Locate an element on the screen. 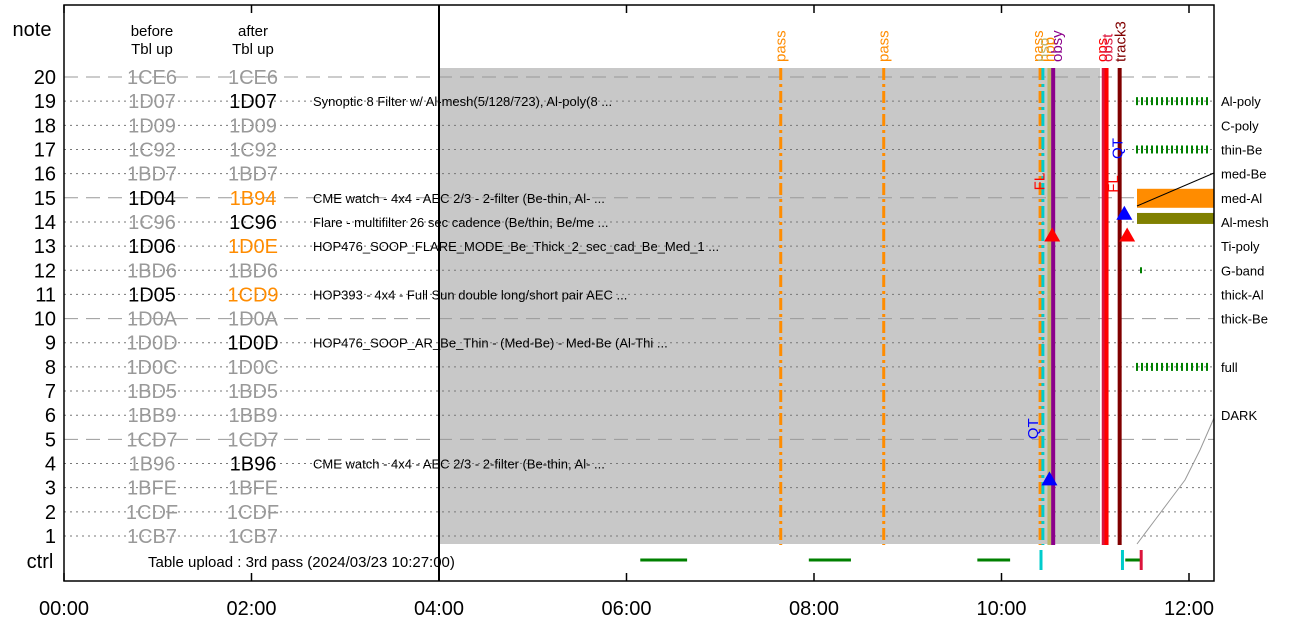 This screenshot has height=625, width=1296. filter-label: thick-Be is located at coordinates (1244, 319).